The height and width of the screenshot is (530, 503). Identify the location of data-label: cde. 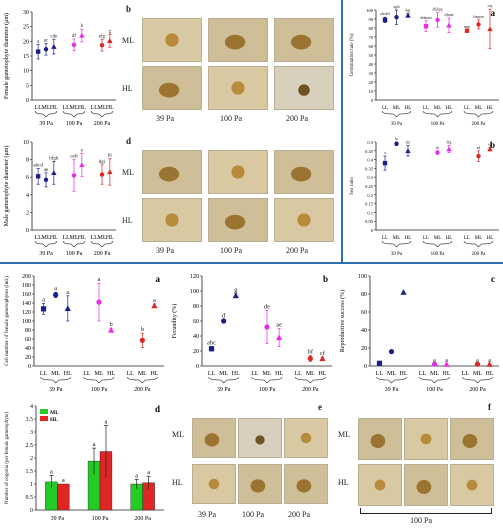
(54, 36).